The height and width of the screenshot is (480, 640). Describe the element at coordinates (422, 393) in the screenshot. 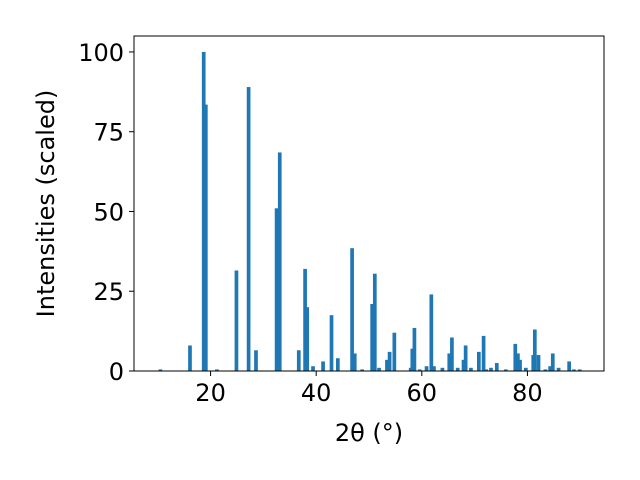

I see `x-tick-label: 60` at that location.